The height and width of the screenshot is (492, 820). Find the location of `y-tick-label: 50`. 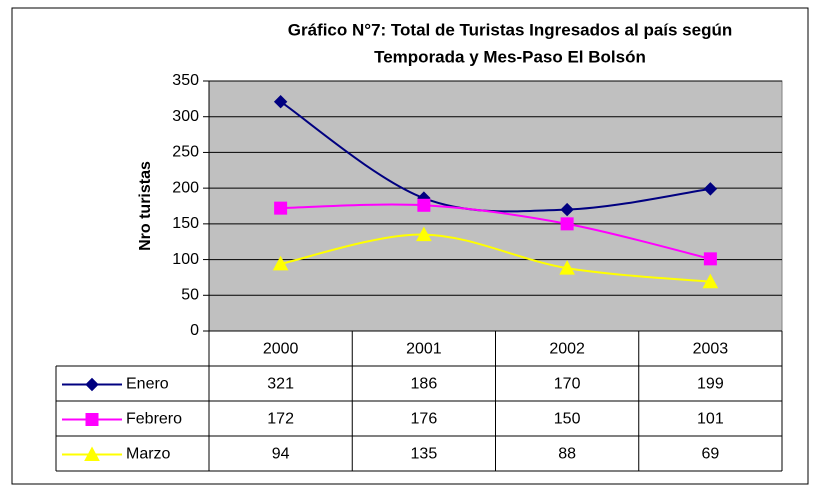

y-tick-label: 50 is located at coordinates (190, 295).